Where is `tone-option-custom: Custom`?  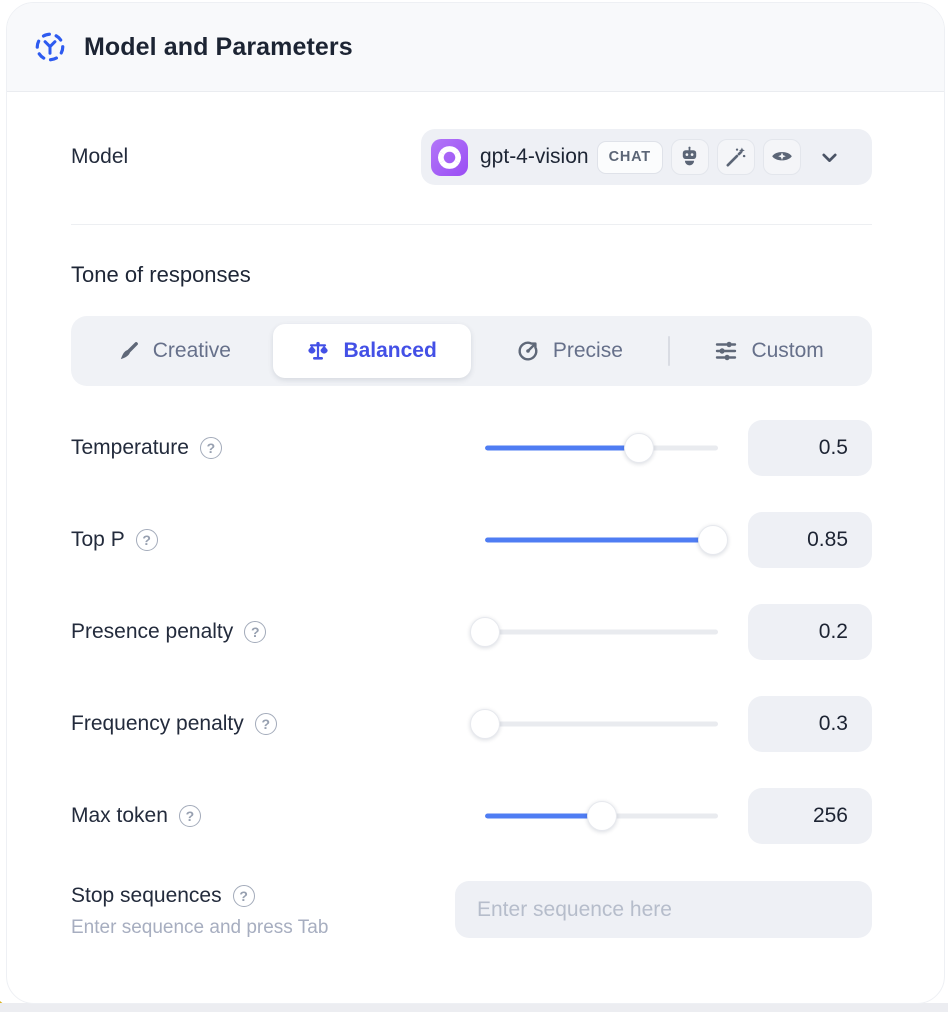 tone-option-custom: Custom is located at coordinates (769, 351).